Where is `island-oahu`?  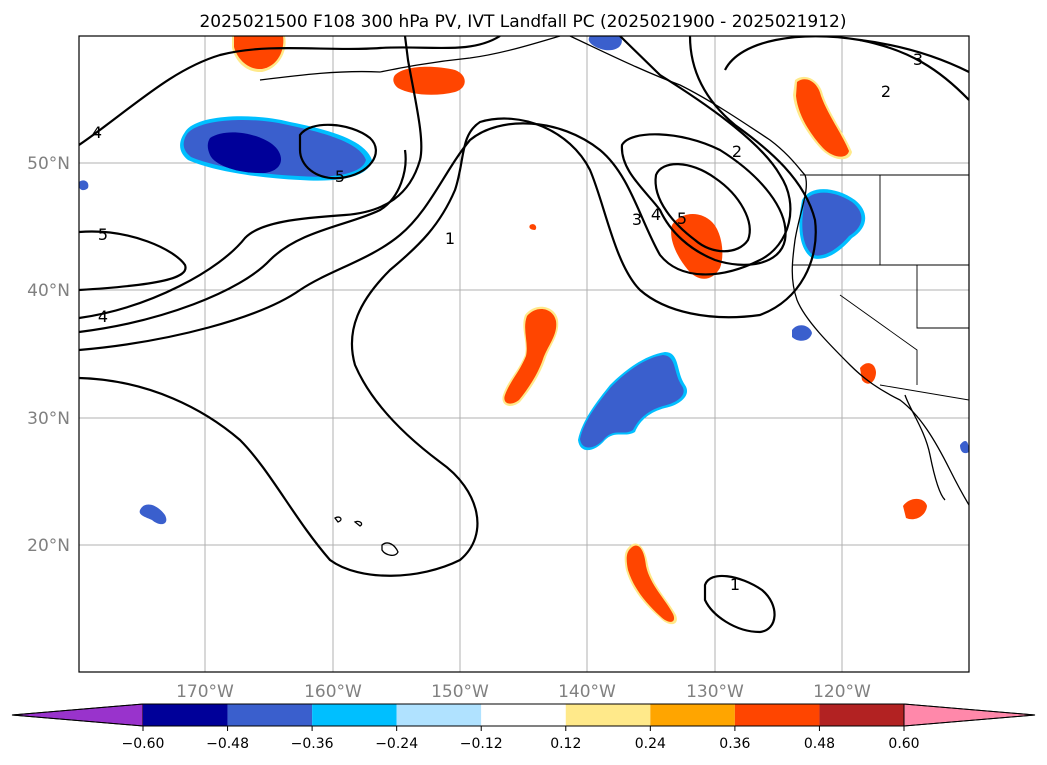
island-oahu is located at coordinates (338, 519).